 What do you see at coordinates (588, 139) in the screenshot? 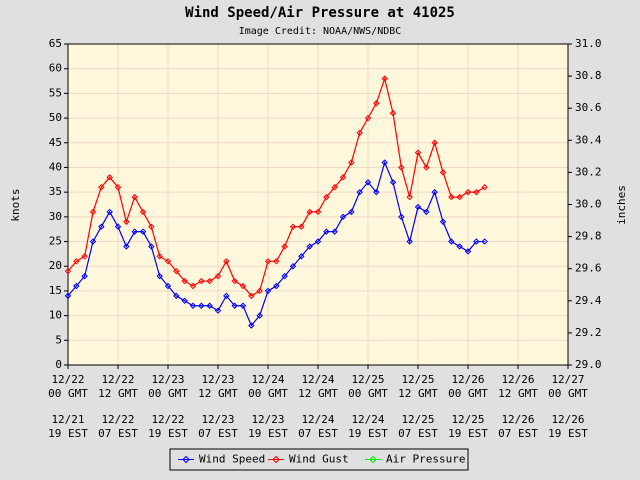
I see `y2-tick-label: 30.4` at bounding box center [588, 139].